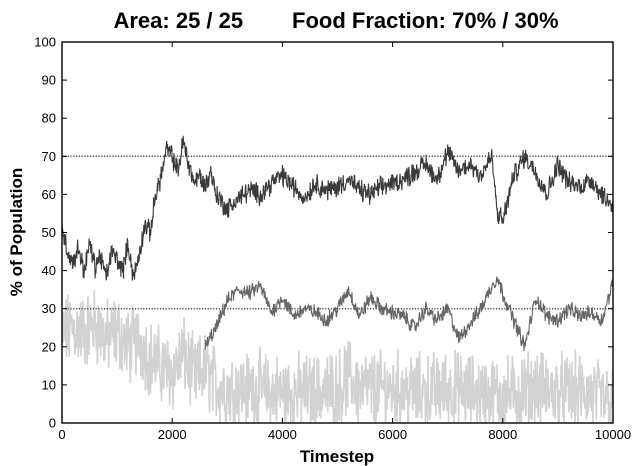 Image resolution: width=638 pixels, height=466 pixels. I want to click on x-tick-label: 10000, so click(613, 434).